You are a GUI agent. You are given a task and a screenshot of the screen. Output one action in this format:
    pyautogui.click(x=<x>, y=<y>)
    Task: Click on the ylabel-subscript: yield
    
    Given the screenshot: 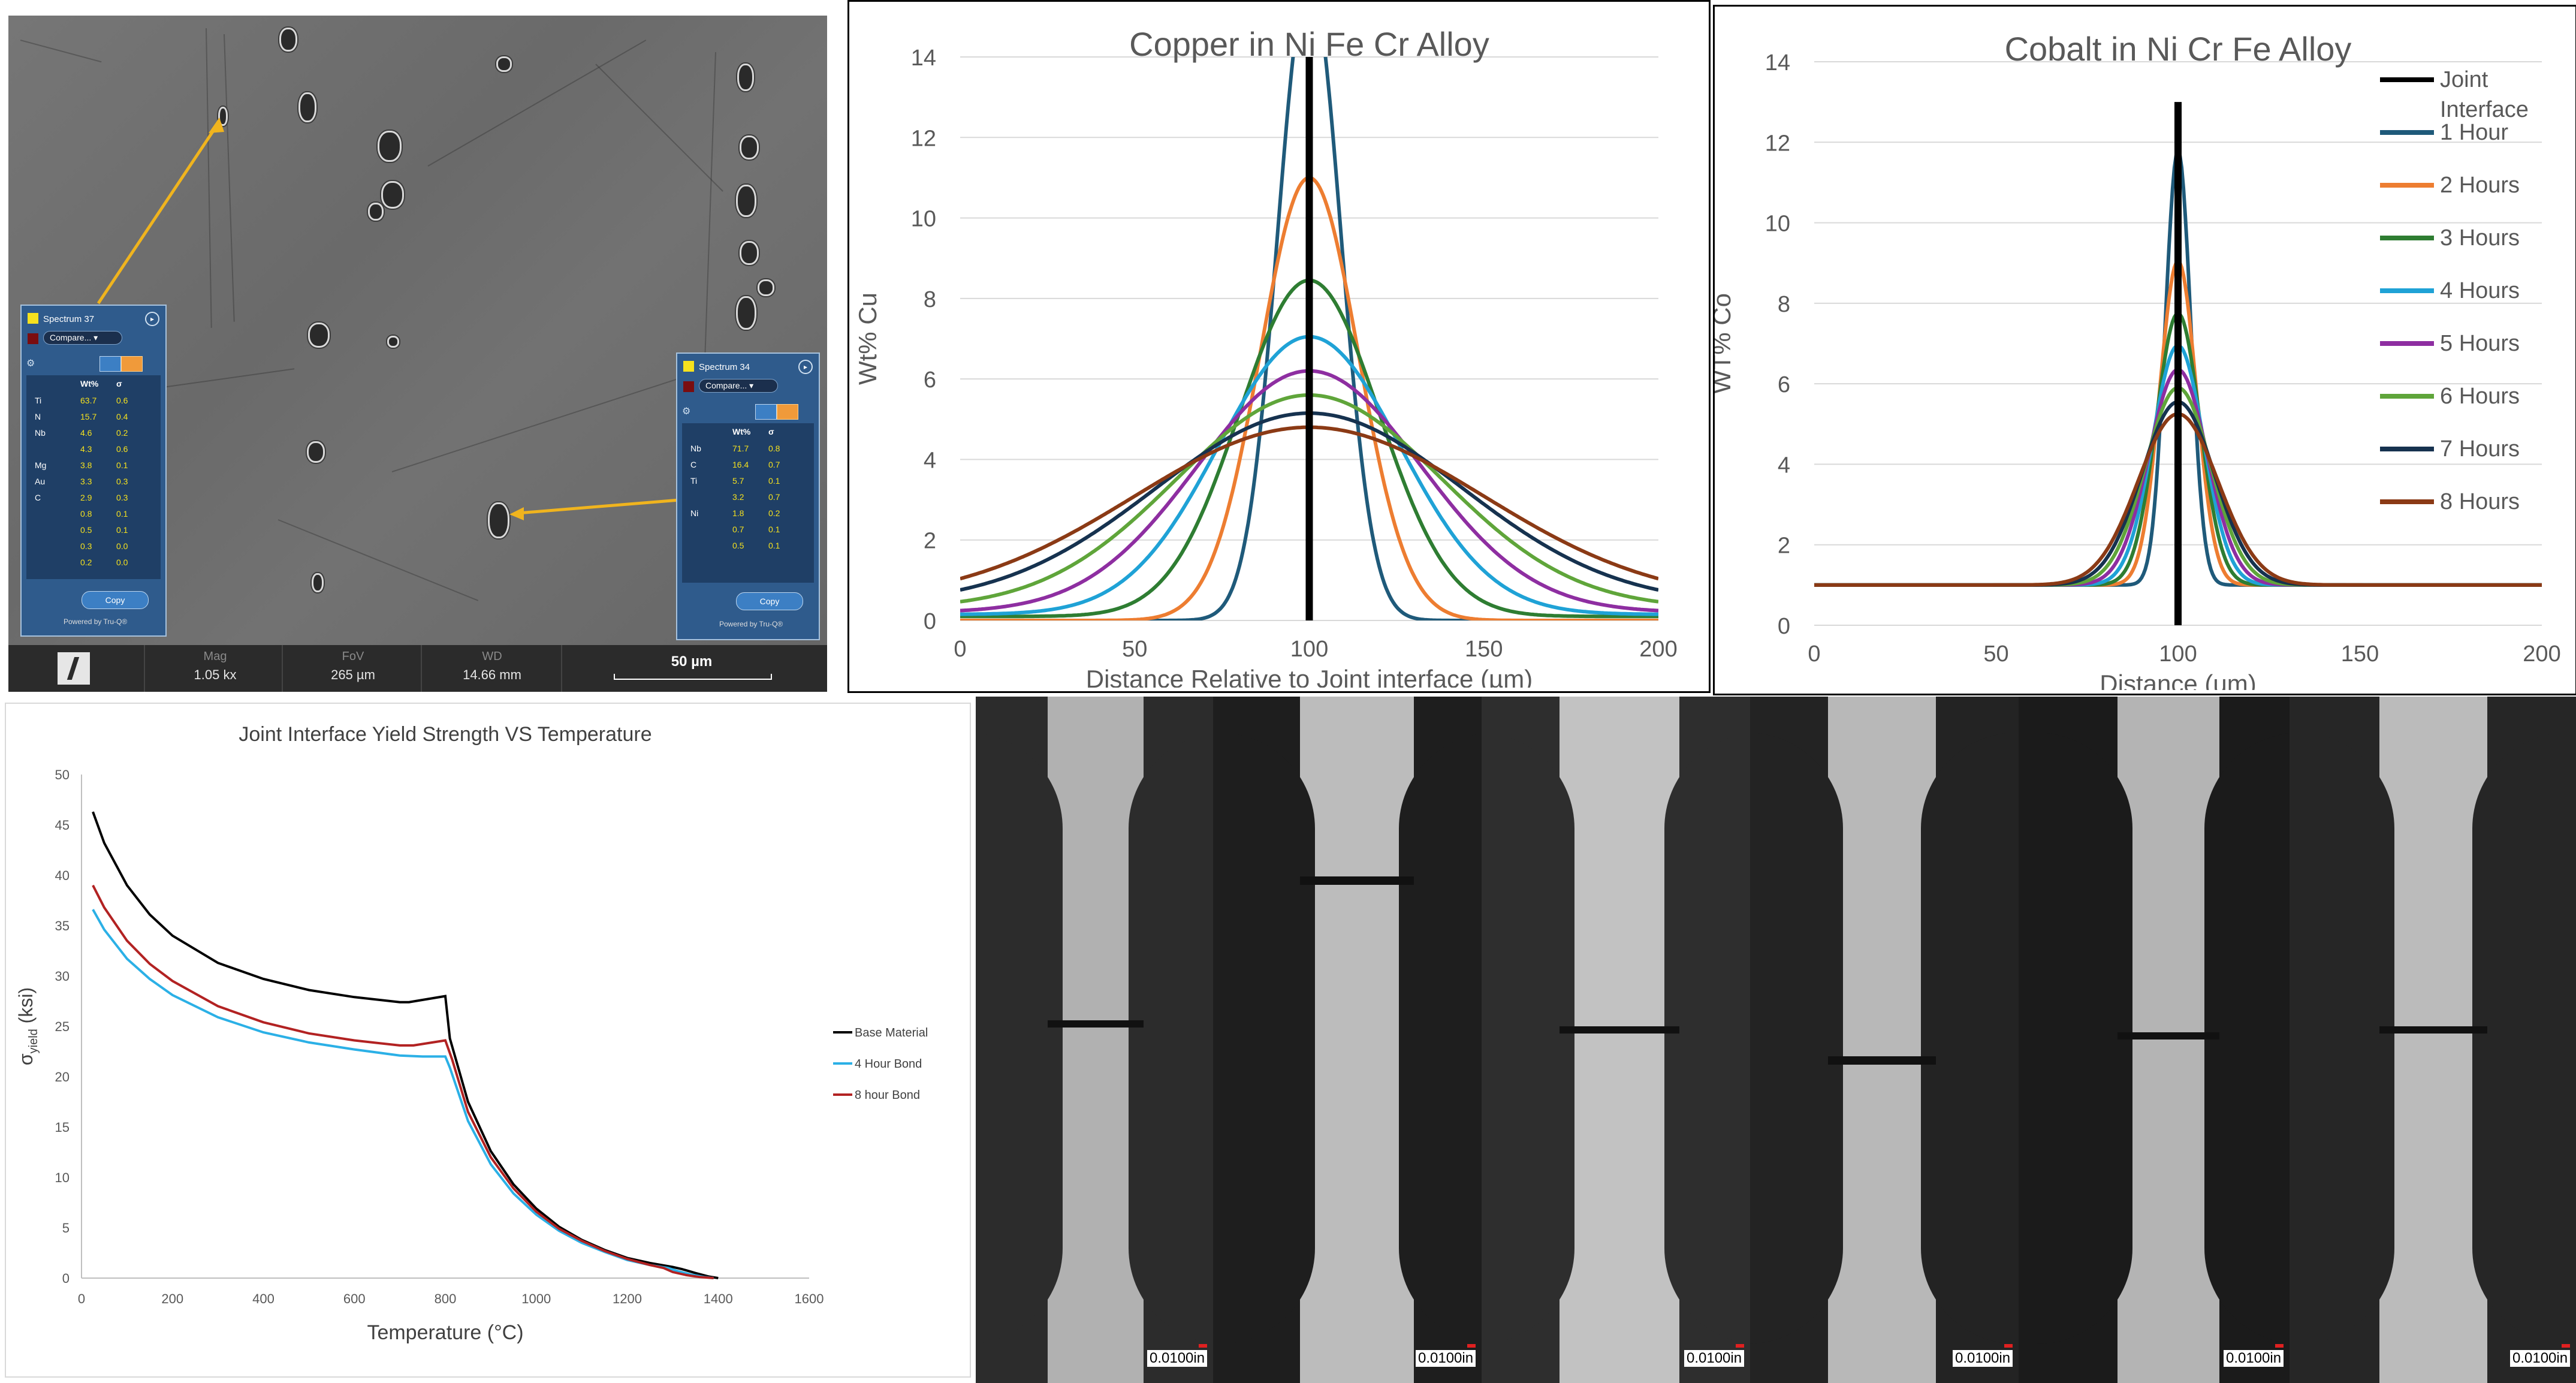 What is the action you would take?
    pyautogui.click(x=34, y=1041)
    